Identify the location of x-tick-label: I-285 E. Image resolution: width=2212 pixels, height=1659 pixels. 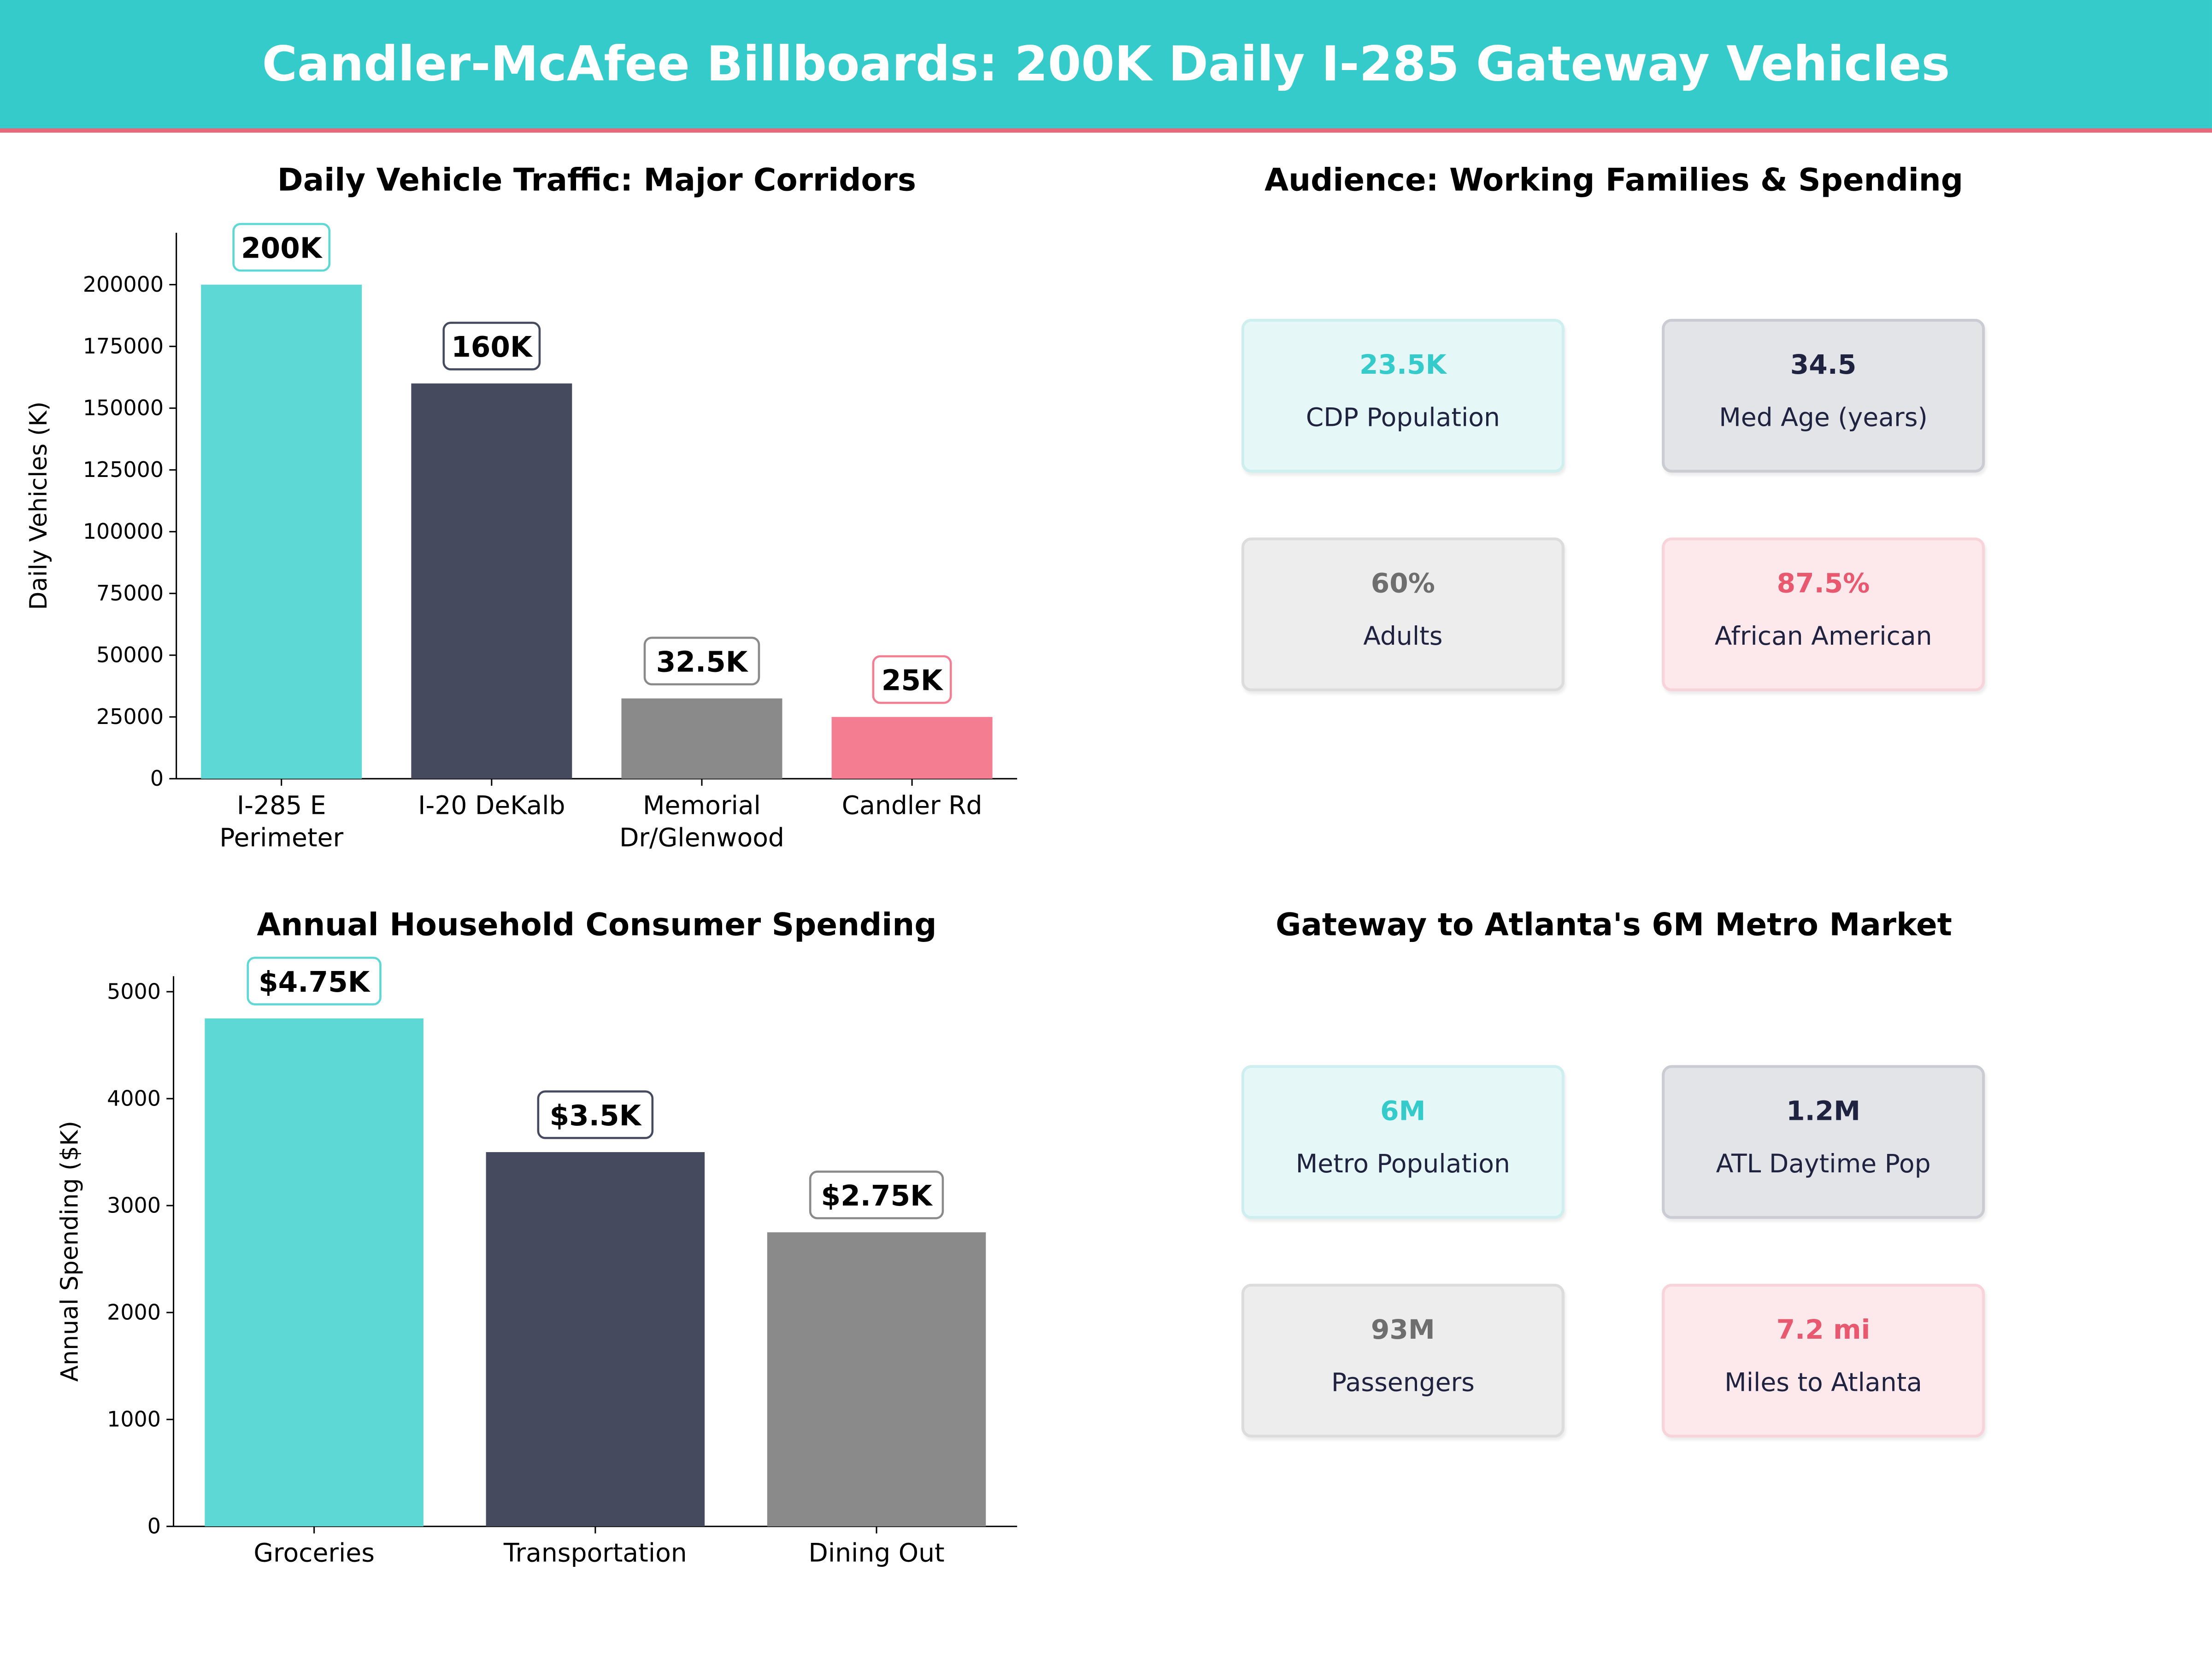
(281, 805).